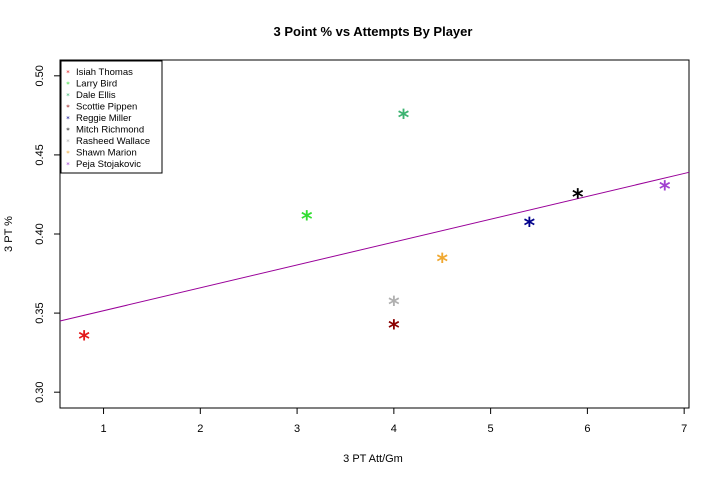  Describe the element at coordinates (40, 154) in the screenshot. I see `y-tick-label: 0.45` at that location.